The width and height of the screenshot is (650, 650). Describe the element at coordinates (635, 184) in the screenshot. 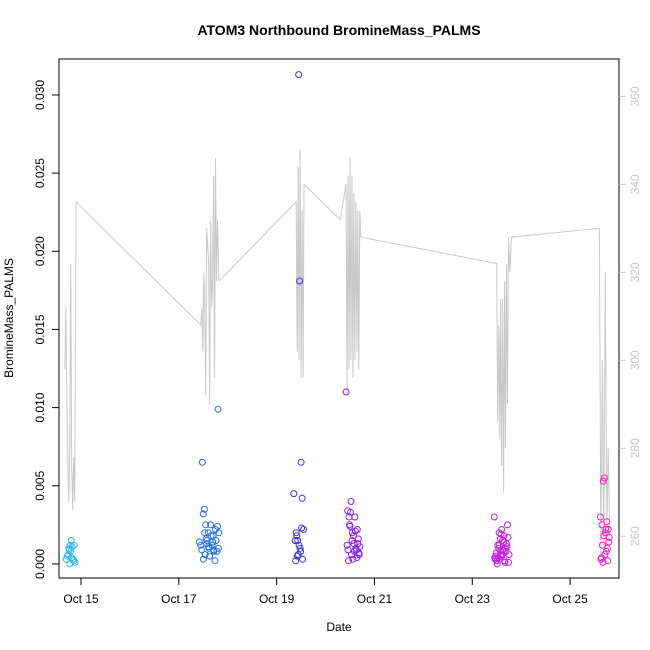

I see `y2-tick-label: 340` at that location.